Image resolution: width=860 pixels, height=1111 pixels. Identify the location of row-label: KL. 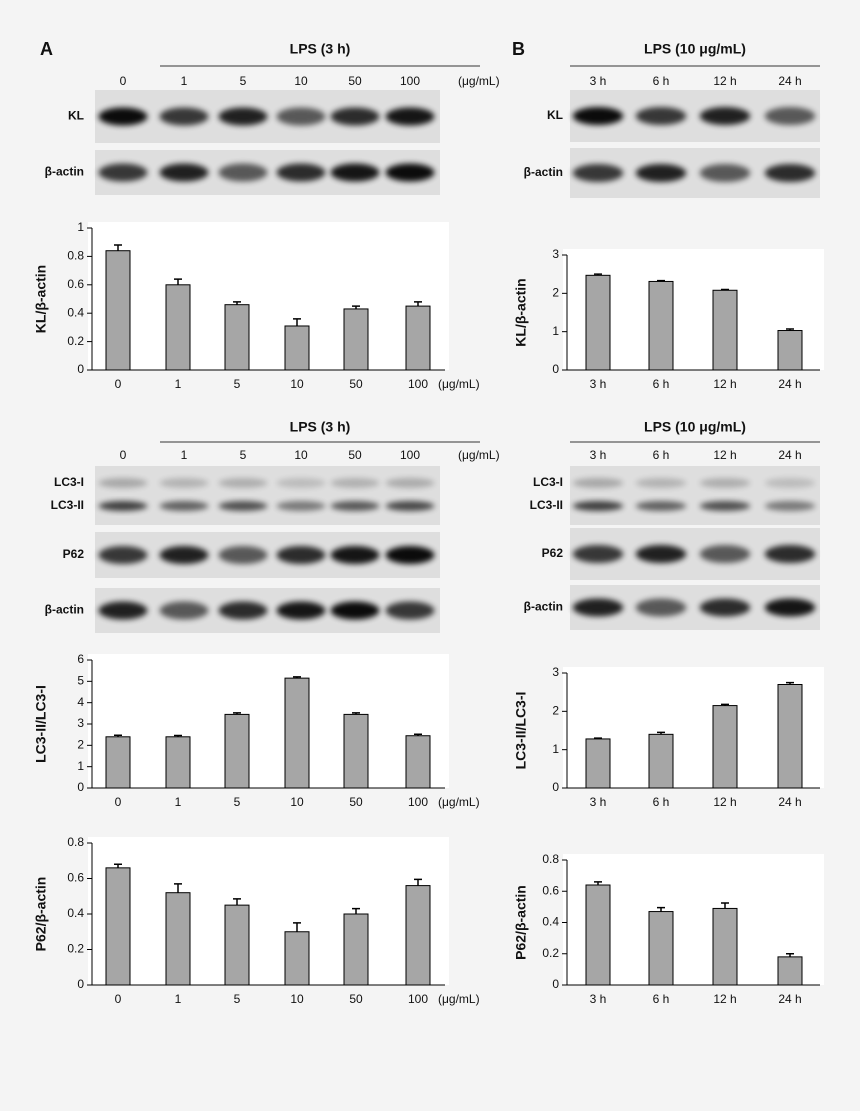
(76, 116).